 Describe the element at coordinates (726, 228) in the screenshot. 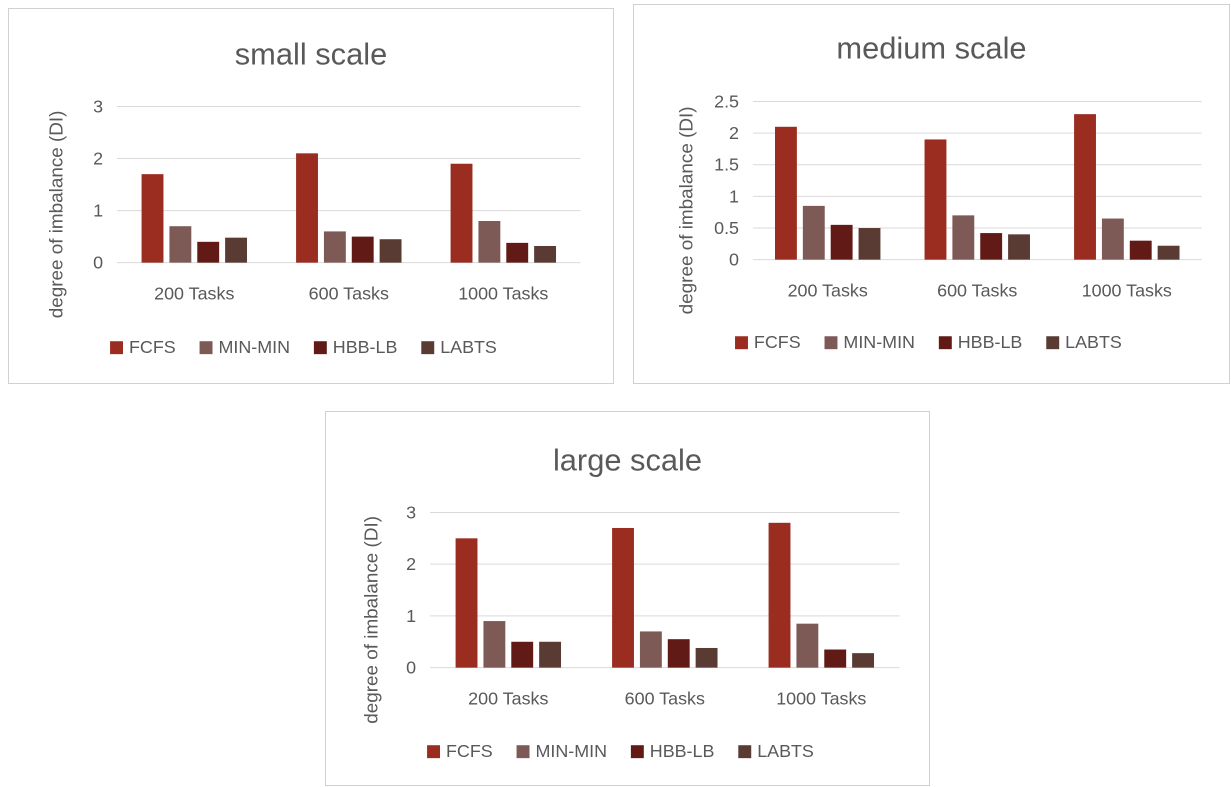

I see `y-tick-label: 0.5` at that location.